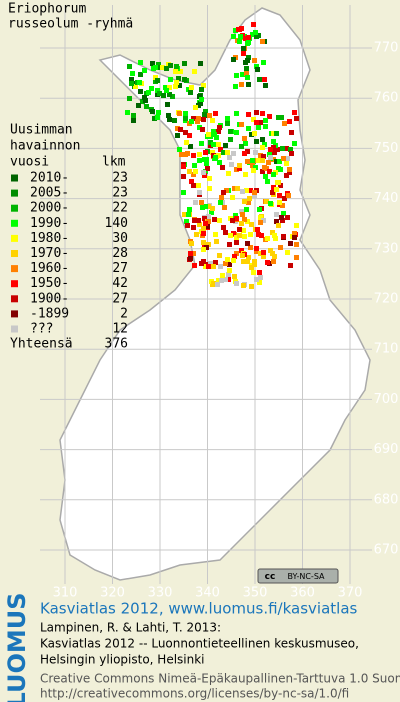 Image resolution: width=400 pixels, height=702 pixels. What do you see at coordinates (120, 283) in the screenshot?
I see `legend-count: 42` at bounding box center [120, 283].